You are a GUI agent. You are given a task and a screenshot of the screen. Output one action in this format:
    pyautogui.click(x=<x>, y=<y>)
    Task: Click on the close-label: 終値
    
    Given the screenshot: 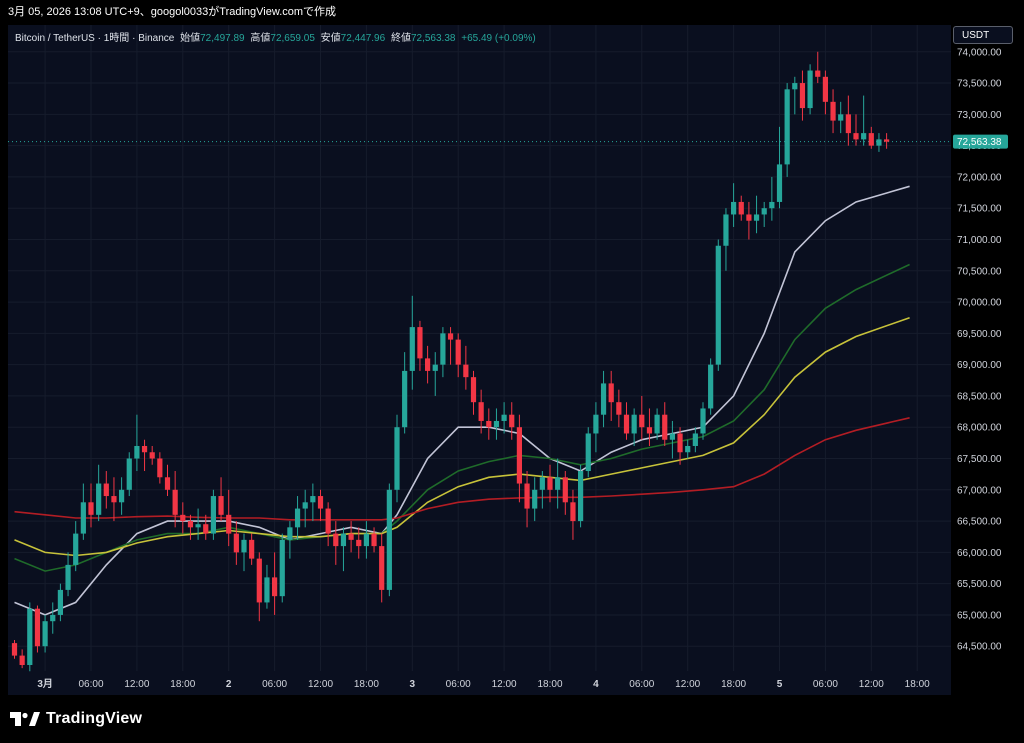 What is the action you would take?
    pyautogui.click(x=400, y=38)
    